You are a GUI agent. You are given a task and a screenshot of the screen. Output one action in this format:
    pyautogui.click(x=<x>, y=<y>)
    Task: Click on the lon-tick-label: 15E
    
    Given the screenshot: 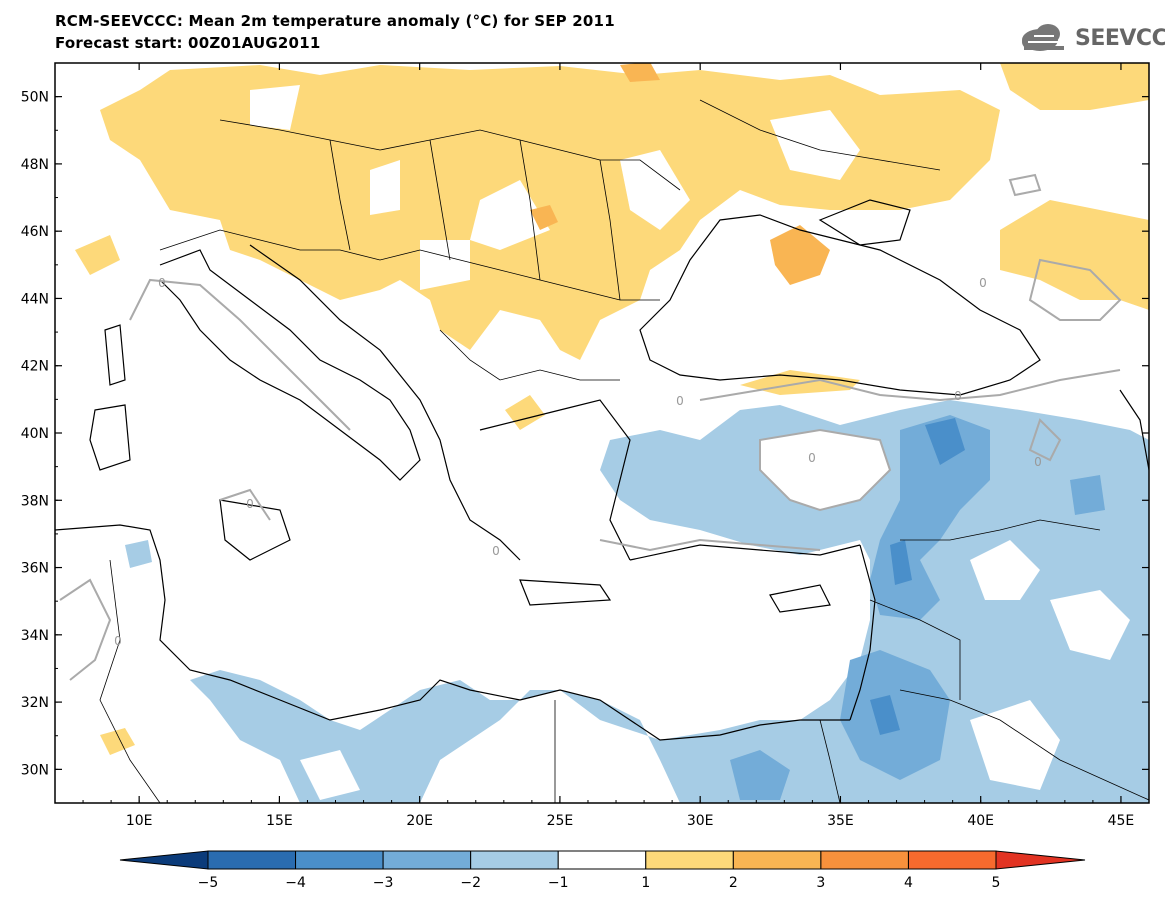 What is the action you would take?
    pyautogui.click(x=279, y=821)
    